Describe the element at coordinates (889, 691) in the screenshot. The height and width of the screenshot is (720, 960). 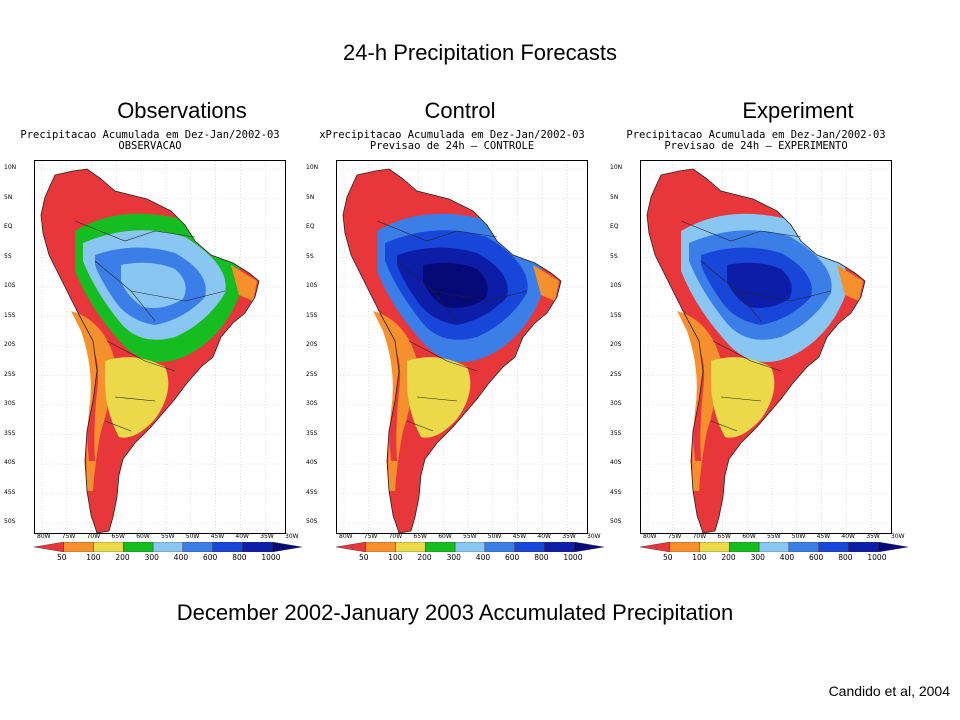
I see `citation-credit: Candido et al, 2004` at that location.